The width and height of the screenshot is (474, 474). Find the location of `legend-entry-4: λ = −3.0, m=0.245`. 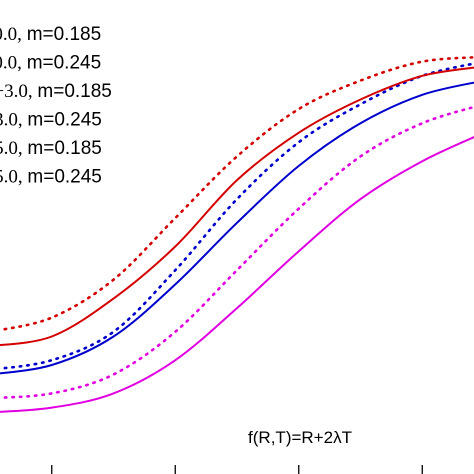

legend-entry-4: λ = −3.0, m=0.245 is located at coordinates (51, 120).